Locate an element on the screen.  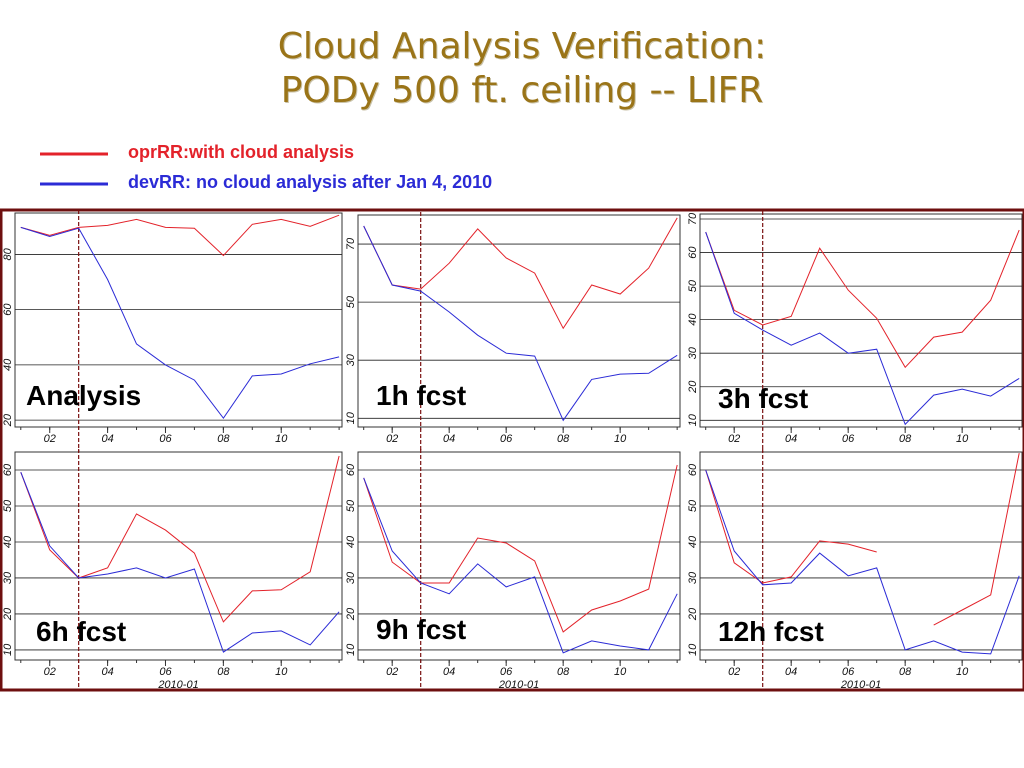
panel-label: 12h fcst is located at coordinates (771, 631).